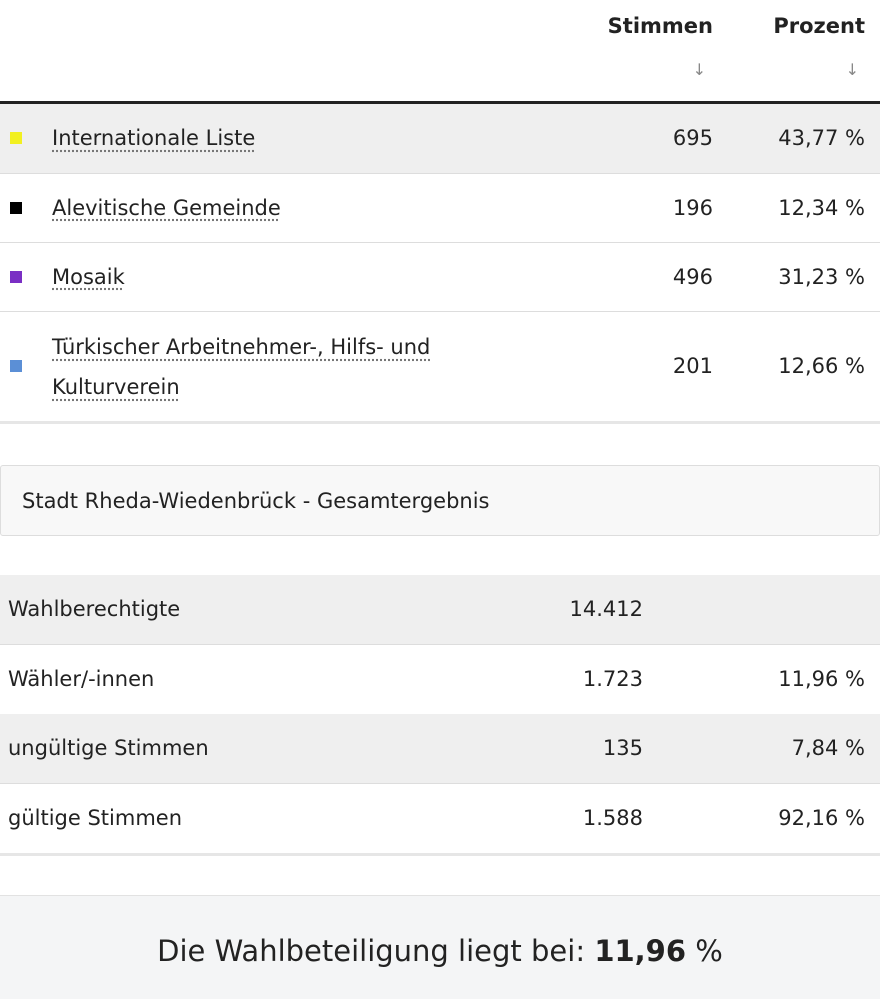 This screenshot has width=880, height=1006. Describe the element at coordinates (821, 817) in the screenshot. I see `stats-percent: 92,16 %` at that location.